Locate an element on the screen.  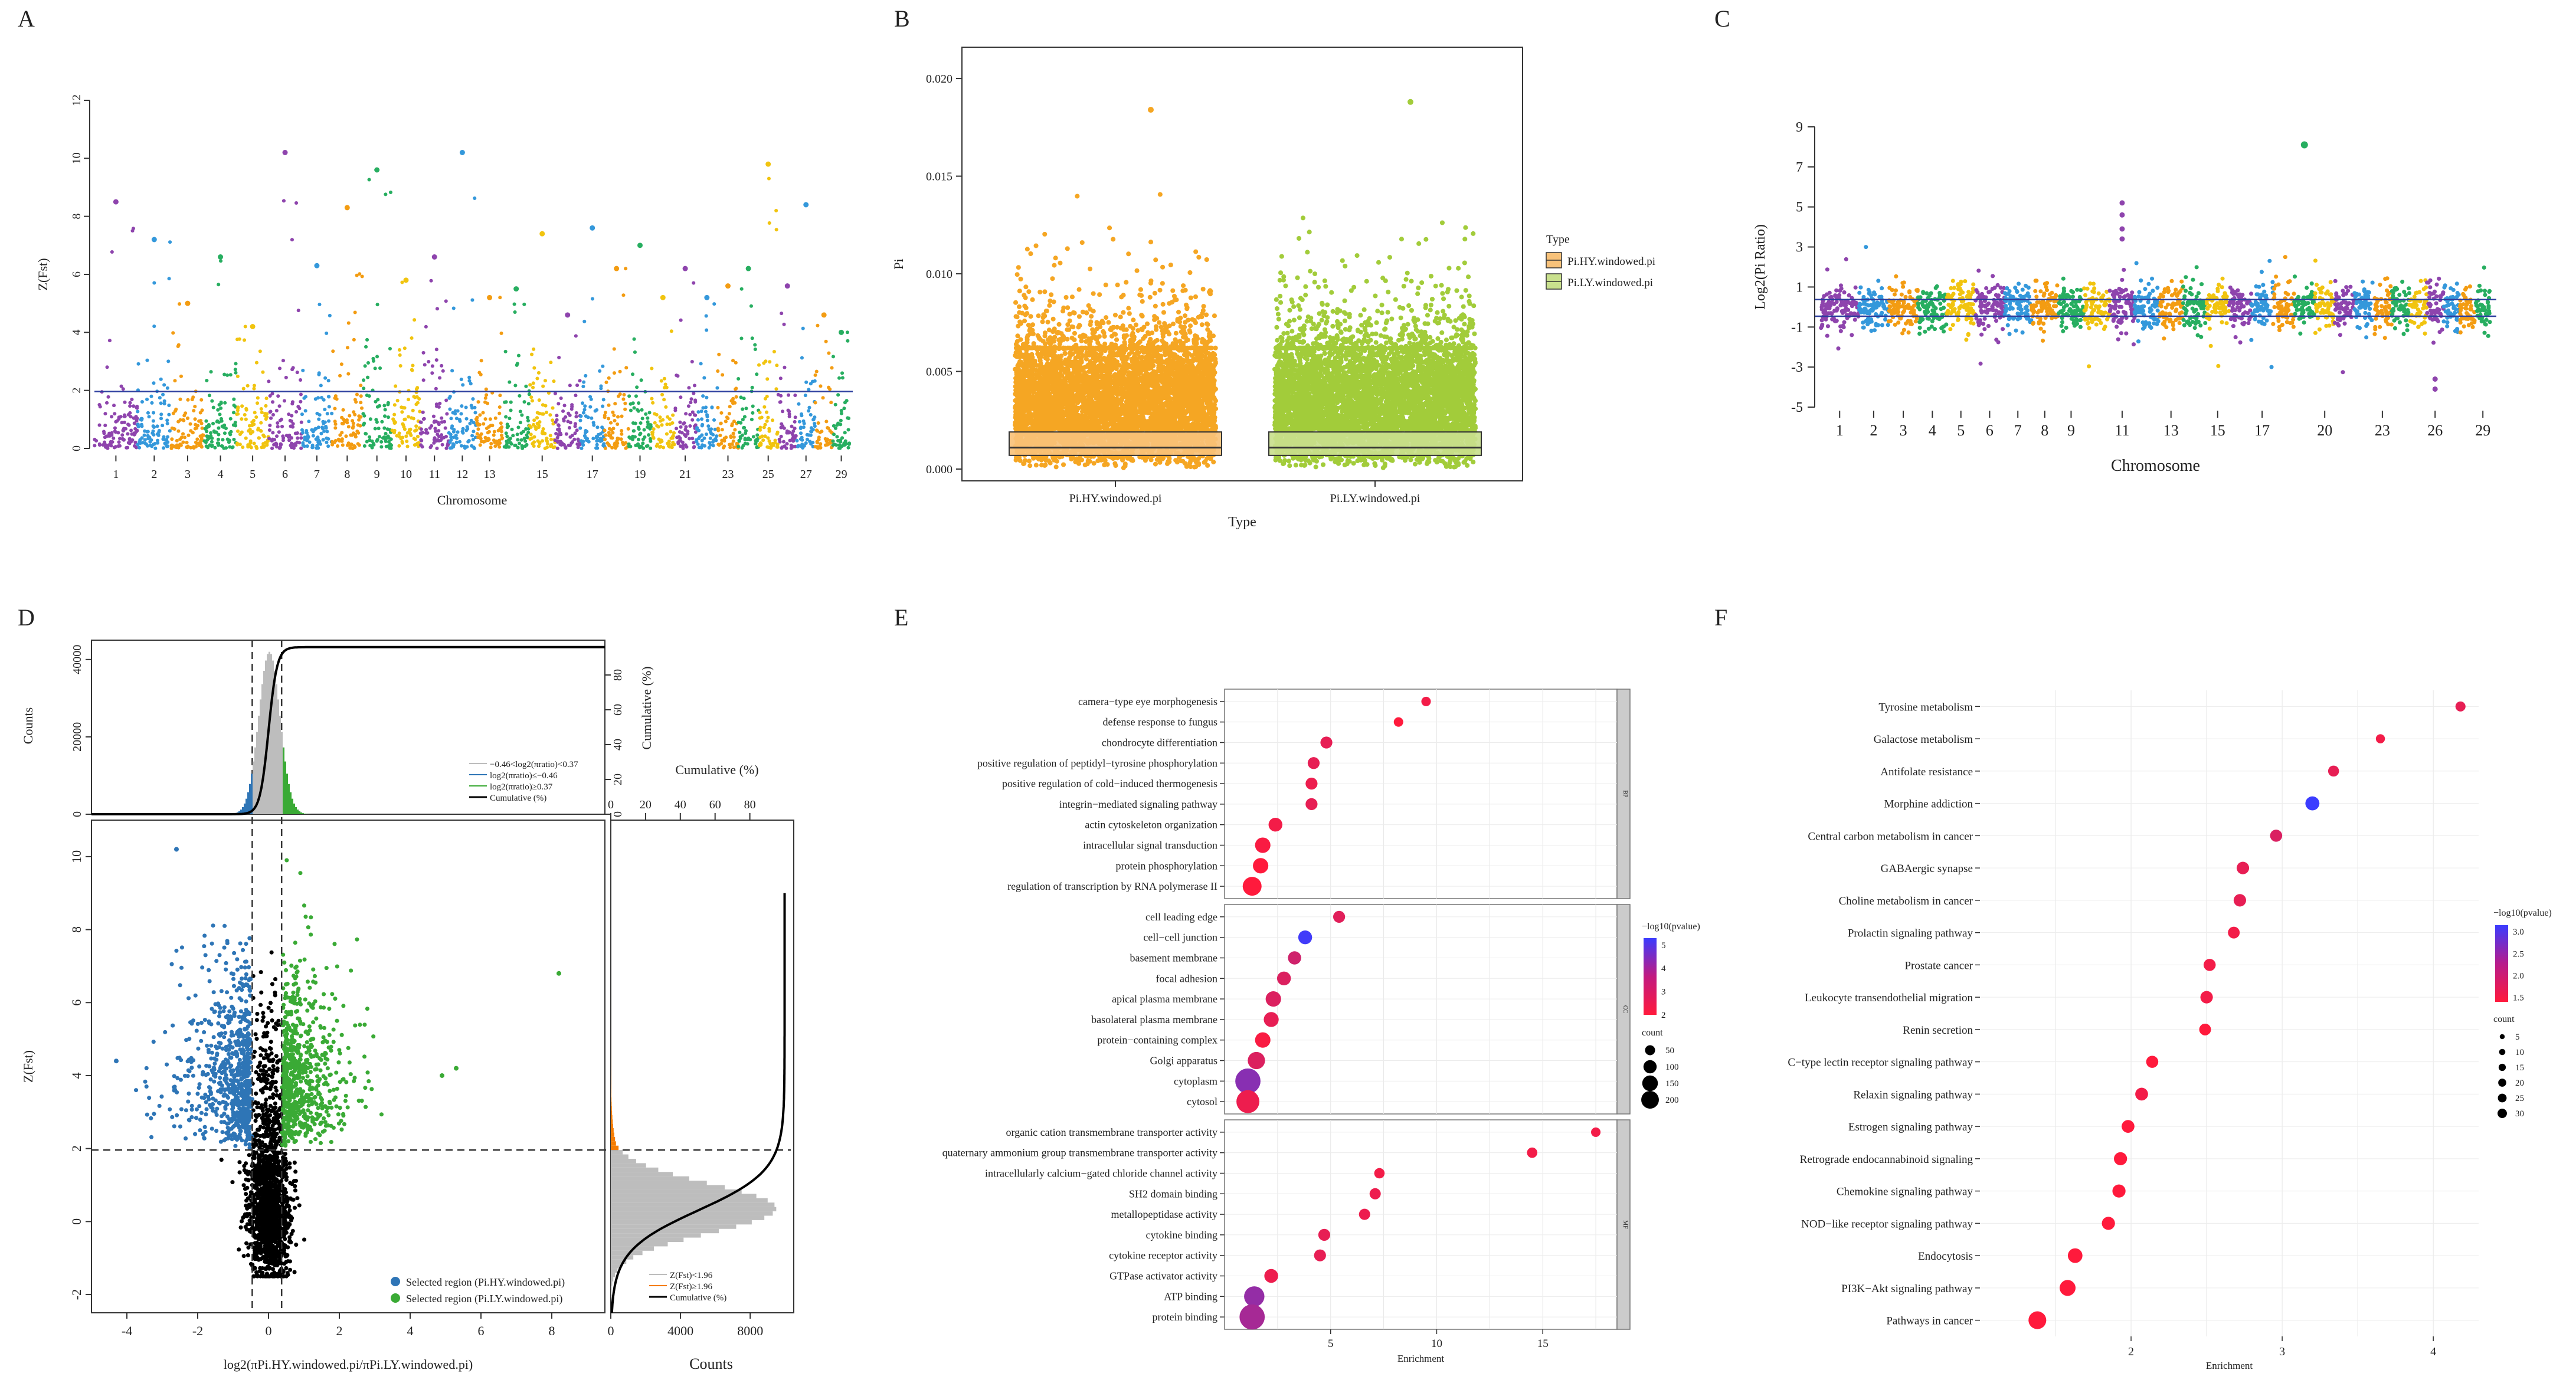
term-label: cytokine receptor activity is located at coordinates (1163, 1255).